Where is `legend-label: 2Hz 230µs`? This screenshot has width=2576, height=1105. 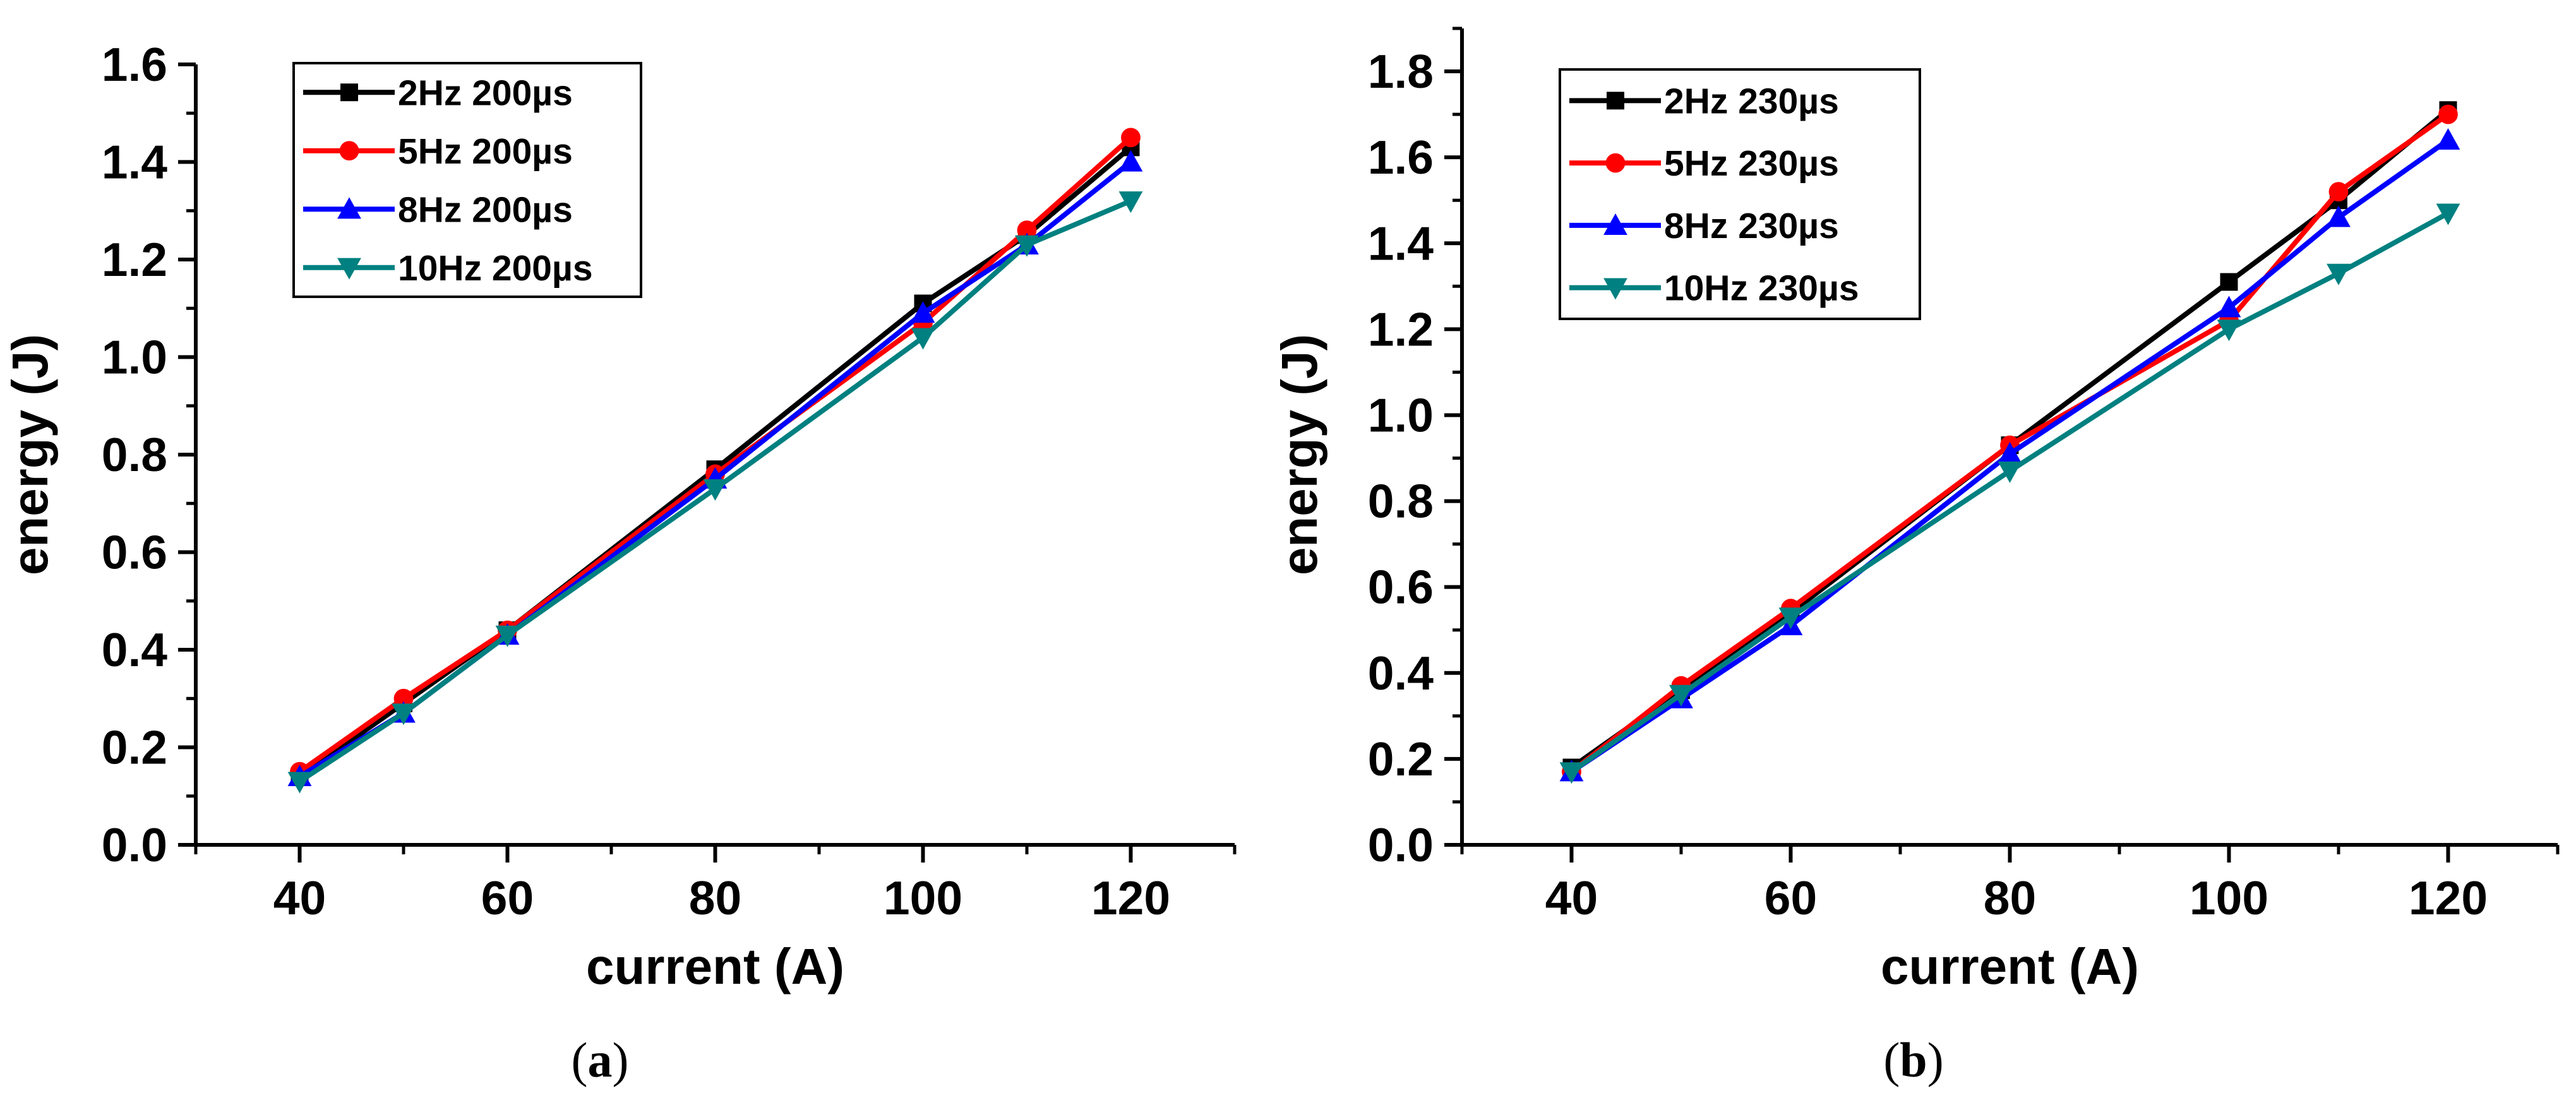
legend-label: 2Hz 230µs is located at coordinates (1751, 101).